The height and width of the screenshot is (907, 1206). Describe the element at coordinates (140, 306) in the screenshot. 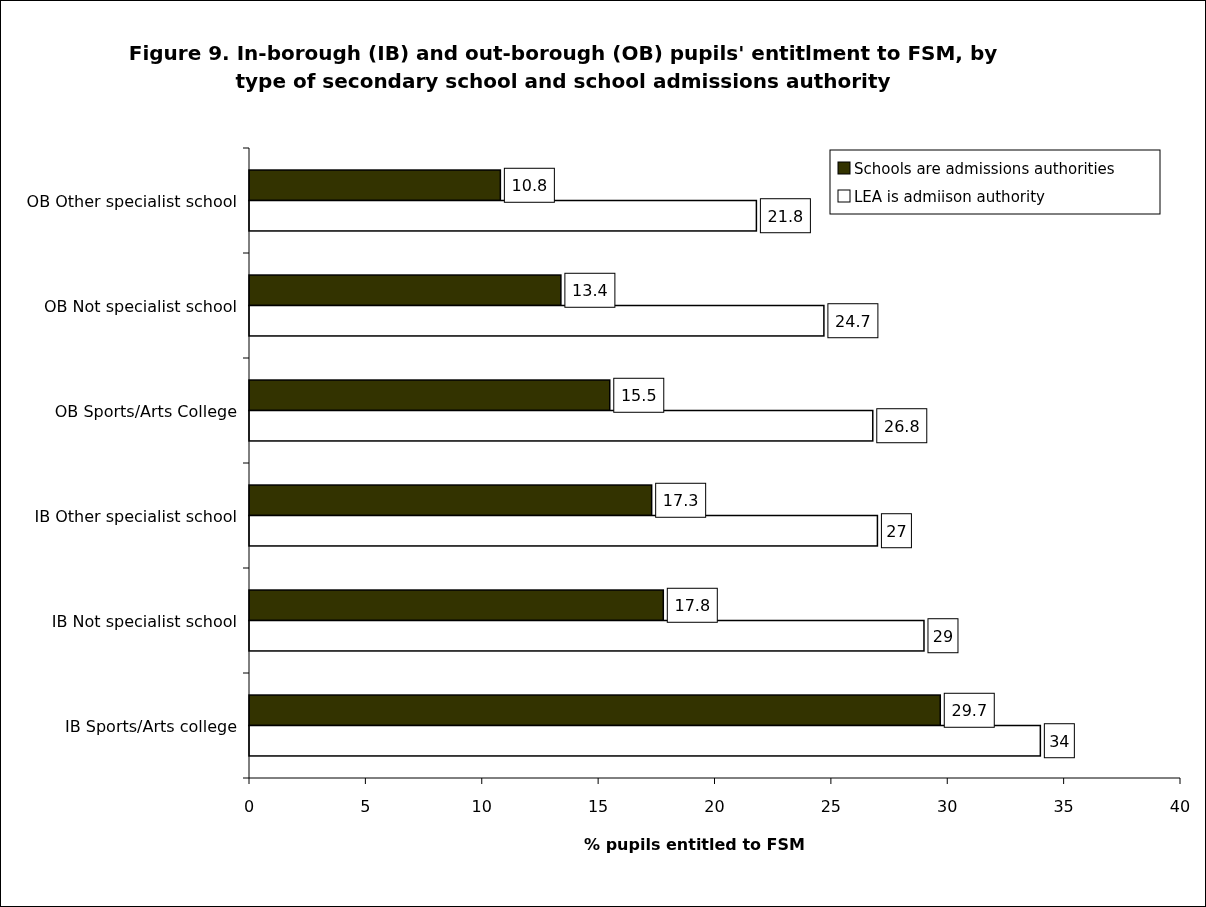

I see `y-tick-label: OB Not specialist school` at that location.